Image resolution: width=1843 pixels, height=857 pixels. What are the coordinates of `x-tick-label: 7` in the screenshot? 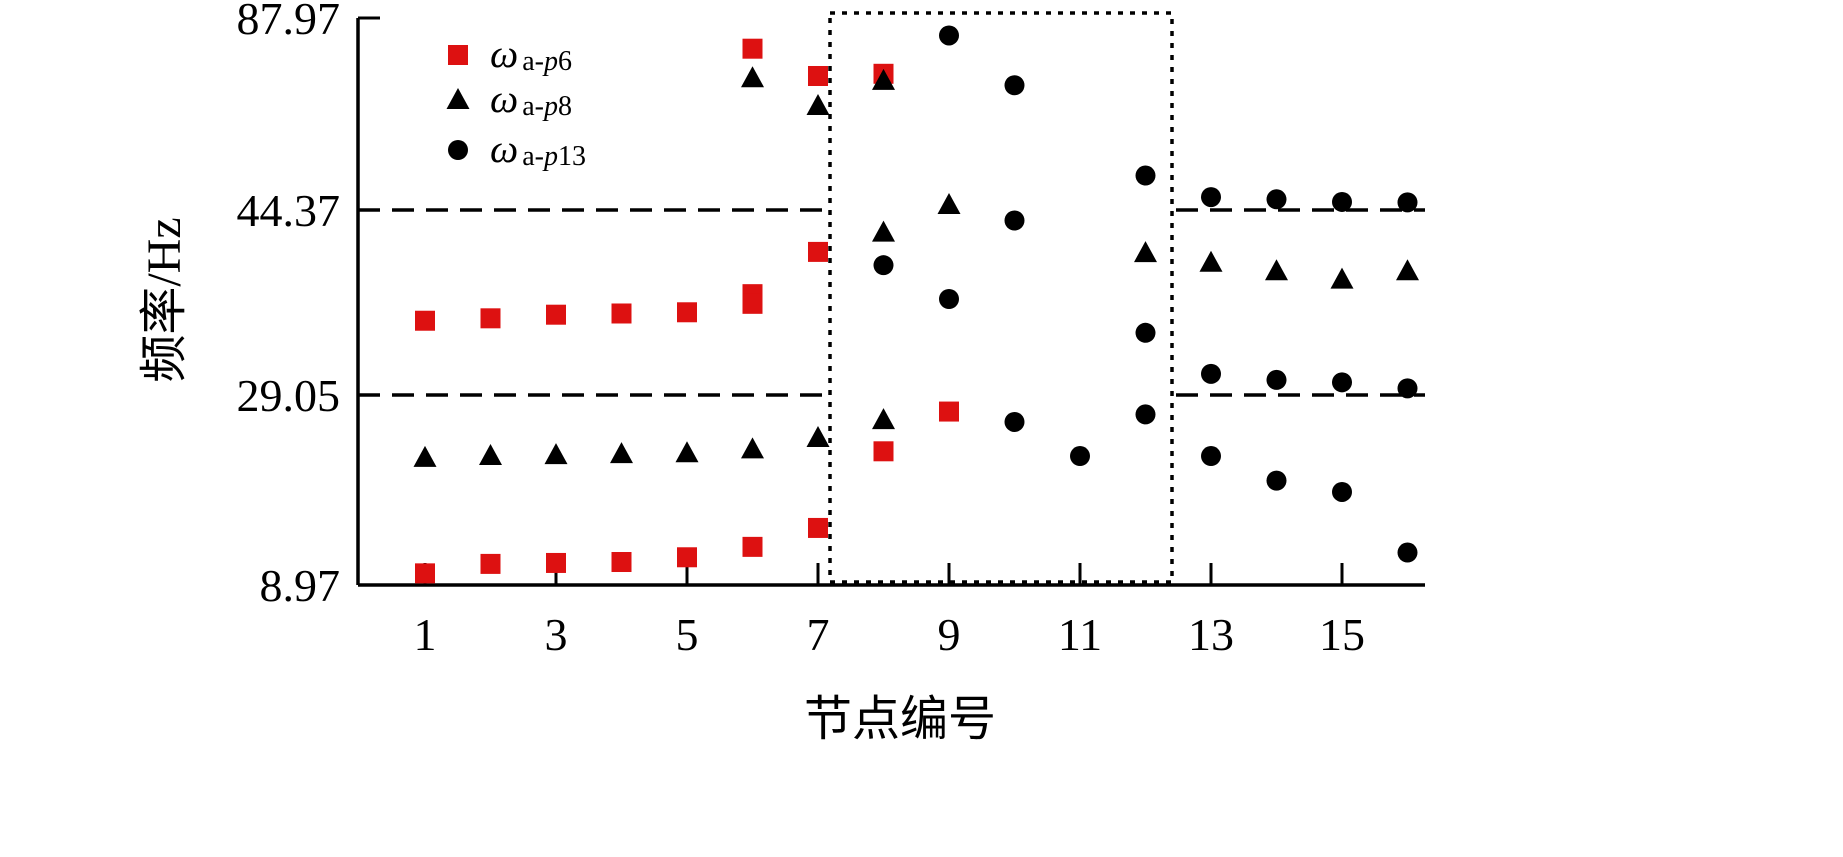 It's located at (818, 634).